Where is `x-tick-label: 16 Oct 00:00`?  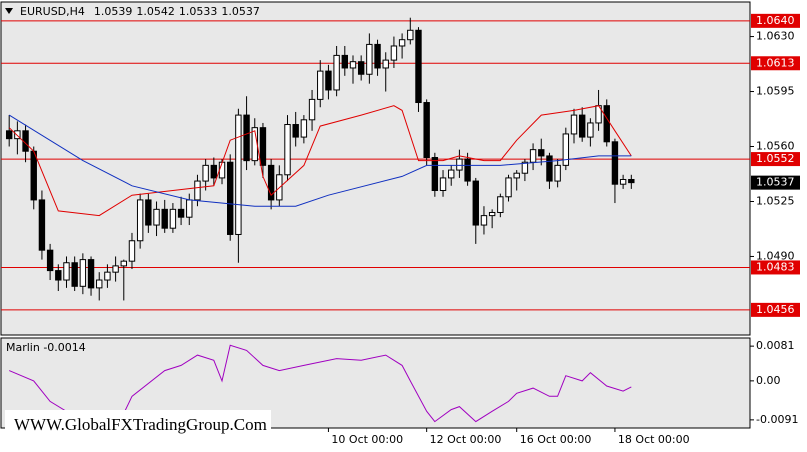
x-tick-label: 16 Oct 00:00 is located at coordinates (556, 439).